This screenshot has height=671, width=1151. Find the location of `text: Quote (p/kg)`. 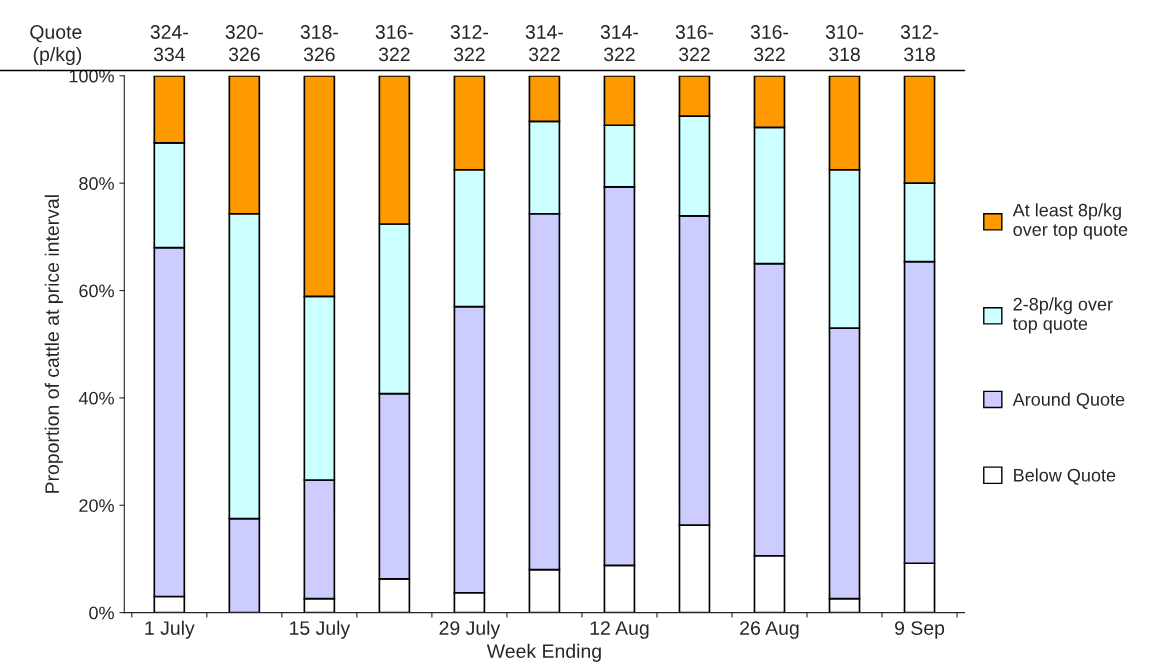

text: Quote (p/kg) is located at coordinates (56, 45).